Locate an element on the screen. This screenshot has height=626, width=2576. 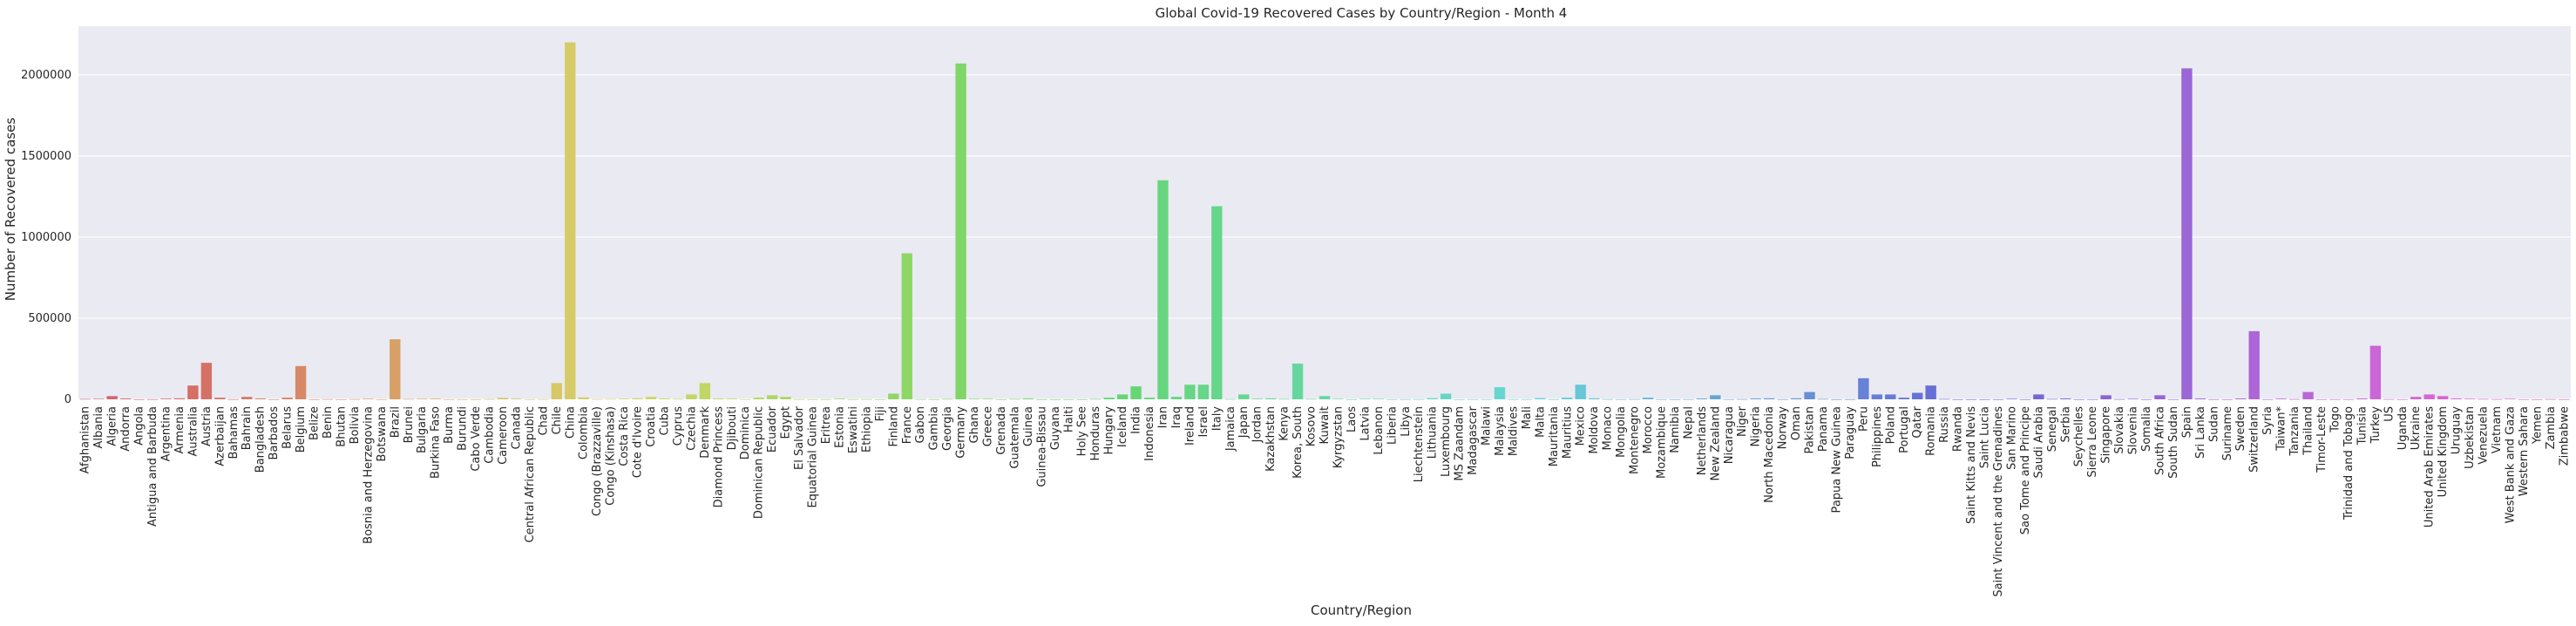
x-tick-label: Mali is located at coordinates (1528, 417).